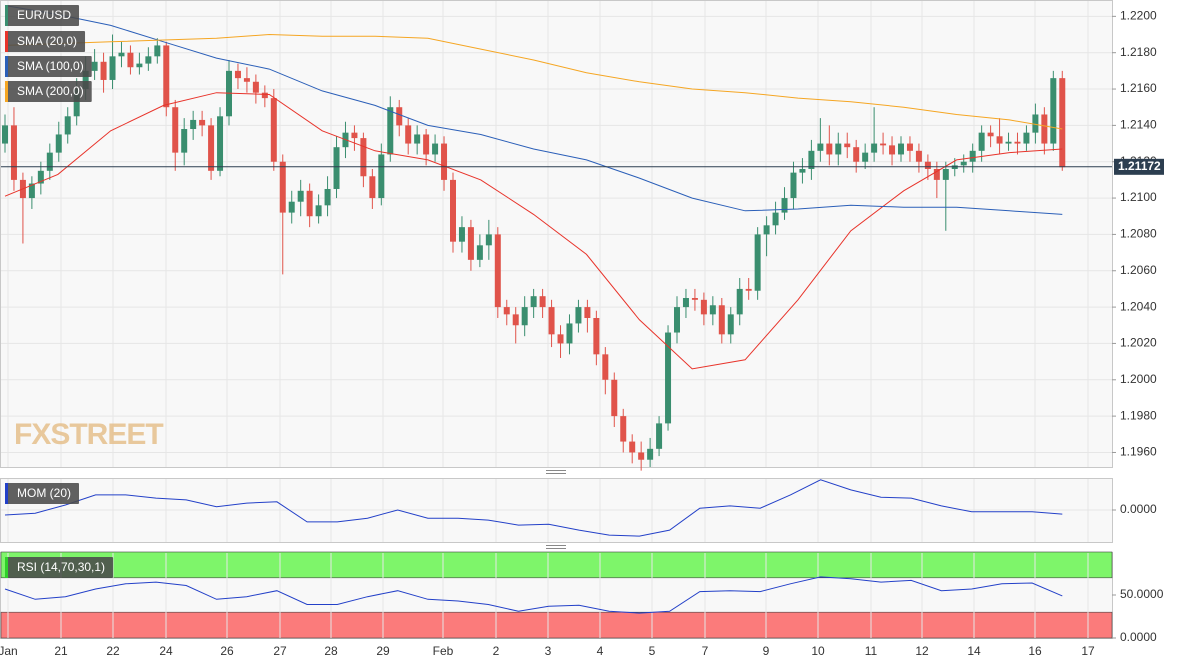 The height and width of the screenshot is (666, 1184). I want to click on legend-label: SMA (100,0), so click(50, 66).